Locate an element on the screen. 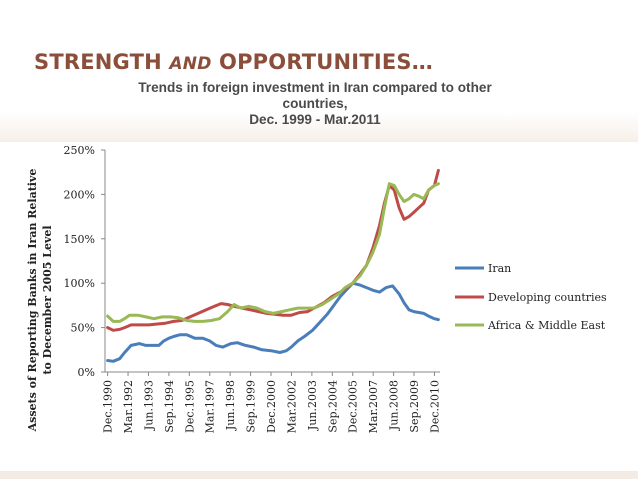  legend-label: Iran is located at coordinates (499, 268).